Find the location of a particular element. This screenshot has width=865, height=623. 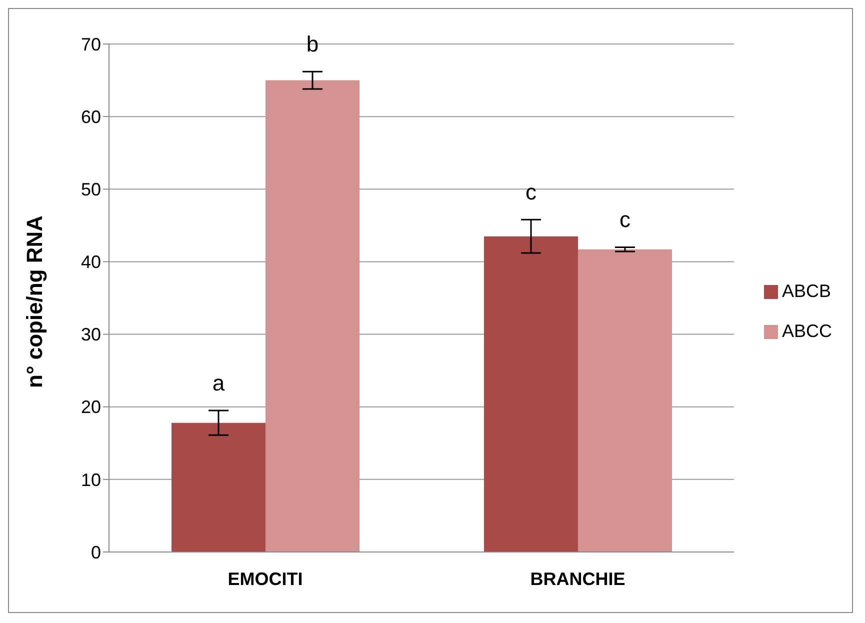

legend-label: ABCB is located at coordinates (807, 290).